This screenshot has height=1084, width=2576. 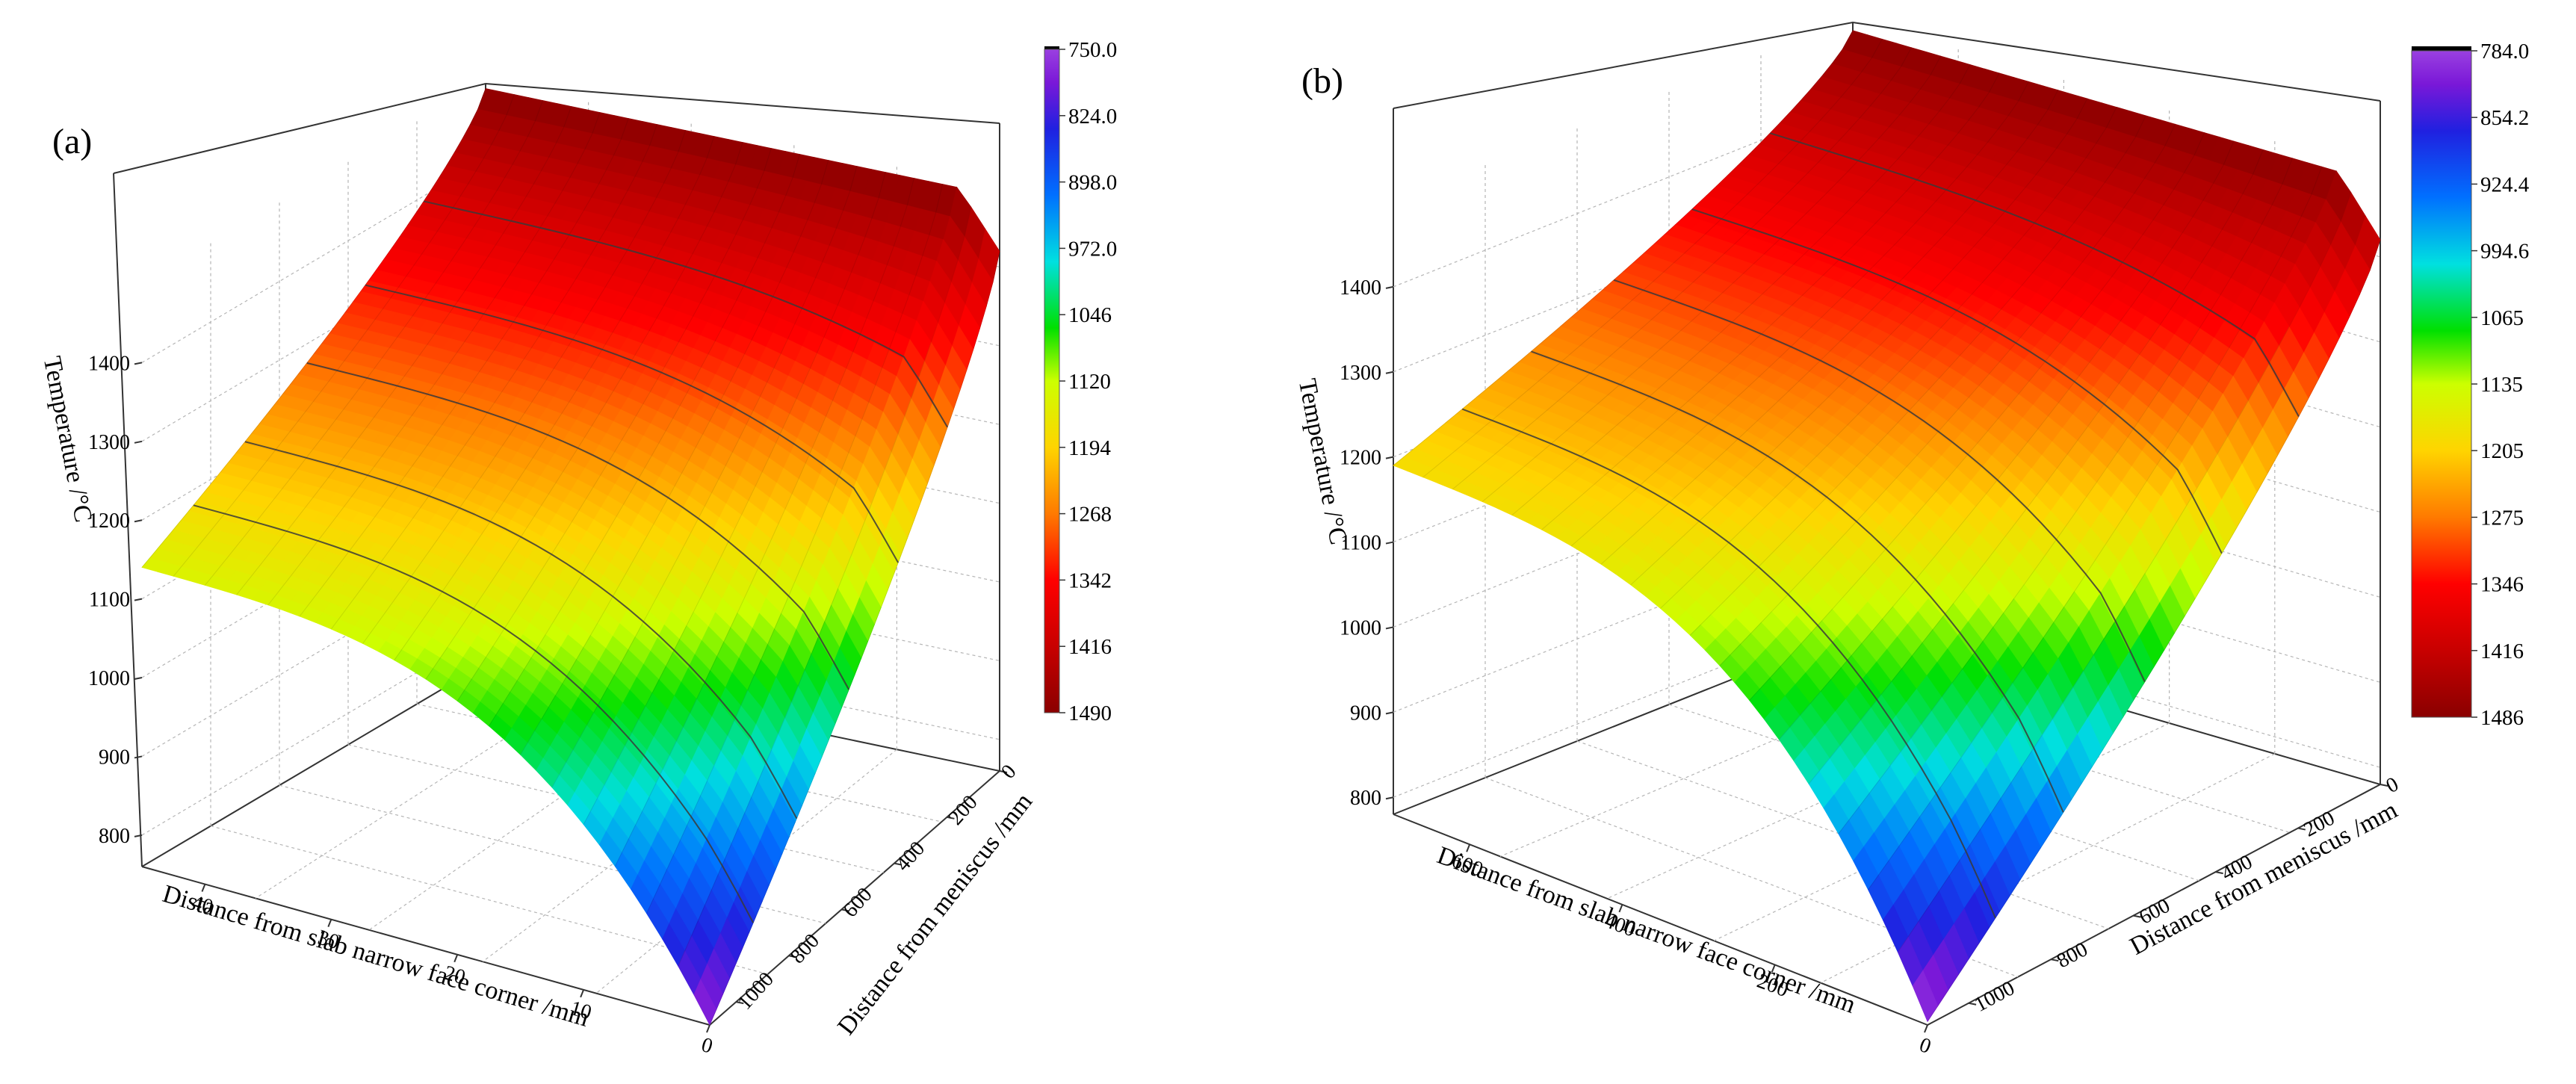 What do you see at coordinates (963, 810) in the screenshot?
I see `y-tick-label: 200` at bounding box center [963, 810].